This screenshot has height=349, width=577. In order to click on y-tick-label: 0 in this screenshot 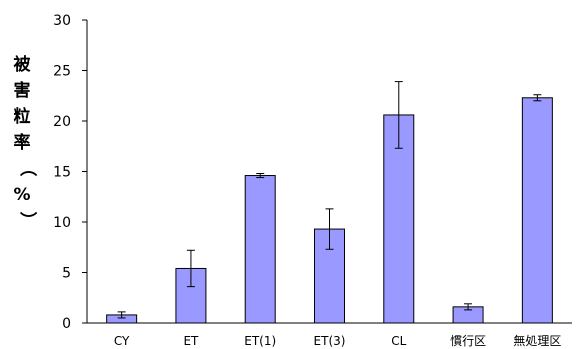, I will do `click(66, 324)`.